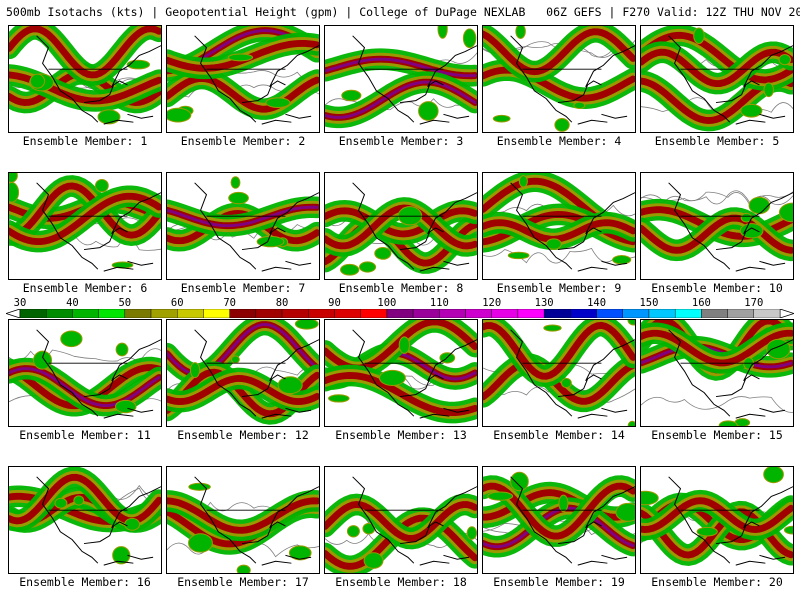 This screenshot has width=800, height=600. What do you see at coordinates (85, 582) in the screenshot?
I see `ensemble-member-label: Ensemble Member: 16` at bounding box center [85, 582].